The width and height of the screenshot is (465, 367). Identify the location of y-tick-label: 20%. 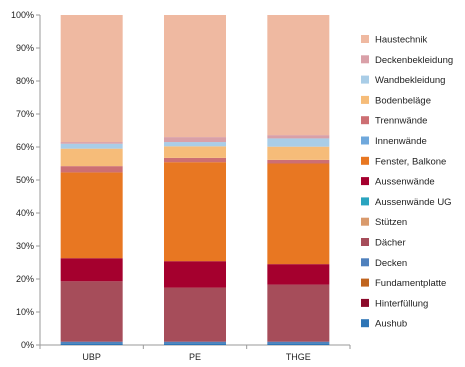
(25, 279).